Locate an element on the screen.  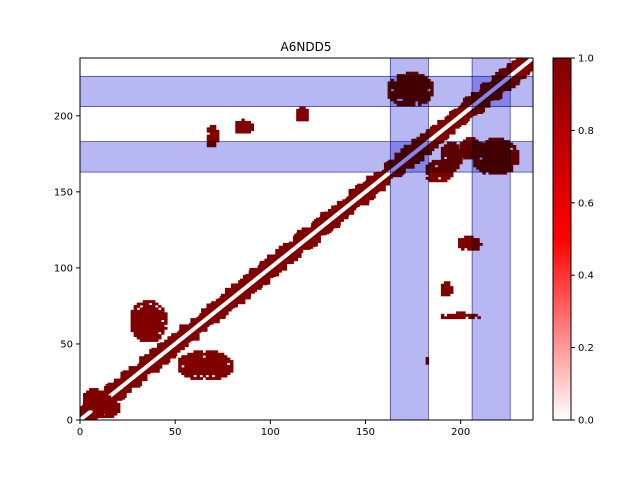
x-tick-label: 50 is located at coordinates (175, 432).